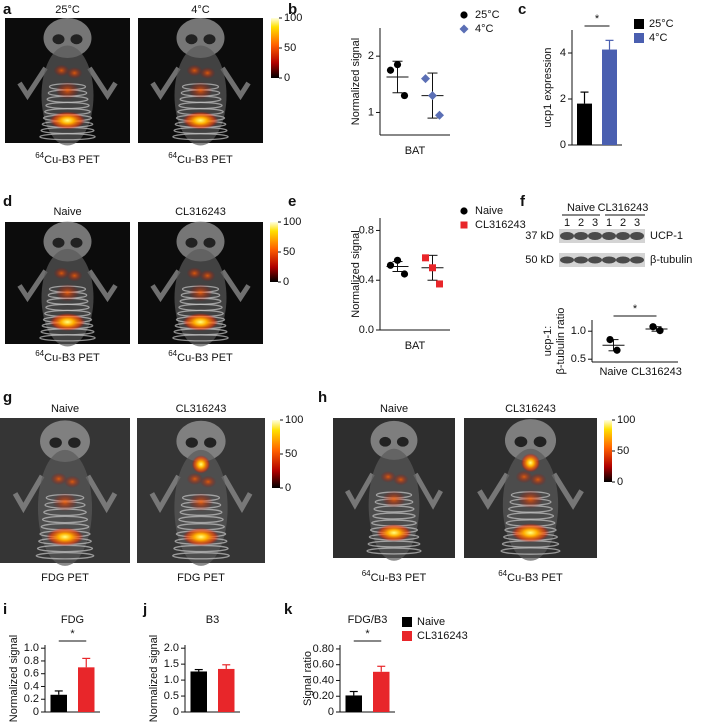  I want to click on panel-letter: j, so click(144, 609).